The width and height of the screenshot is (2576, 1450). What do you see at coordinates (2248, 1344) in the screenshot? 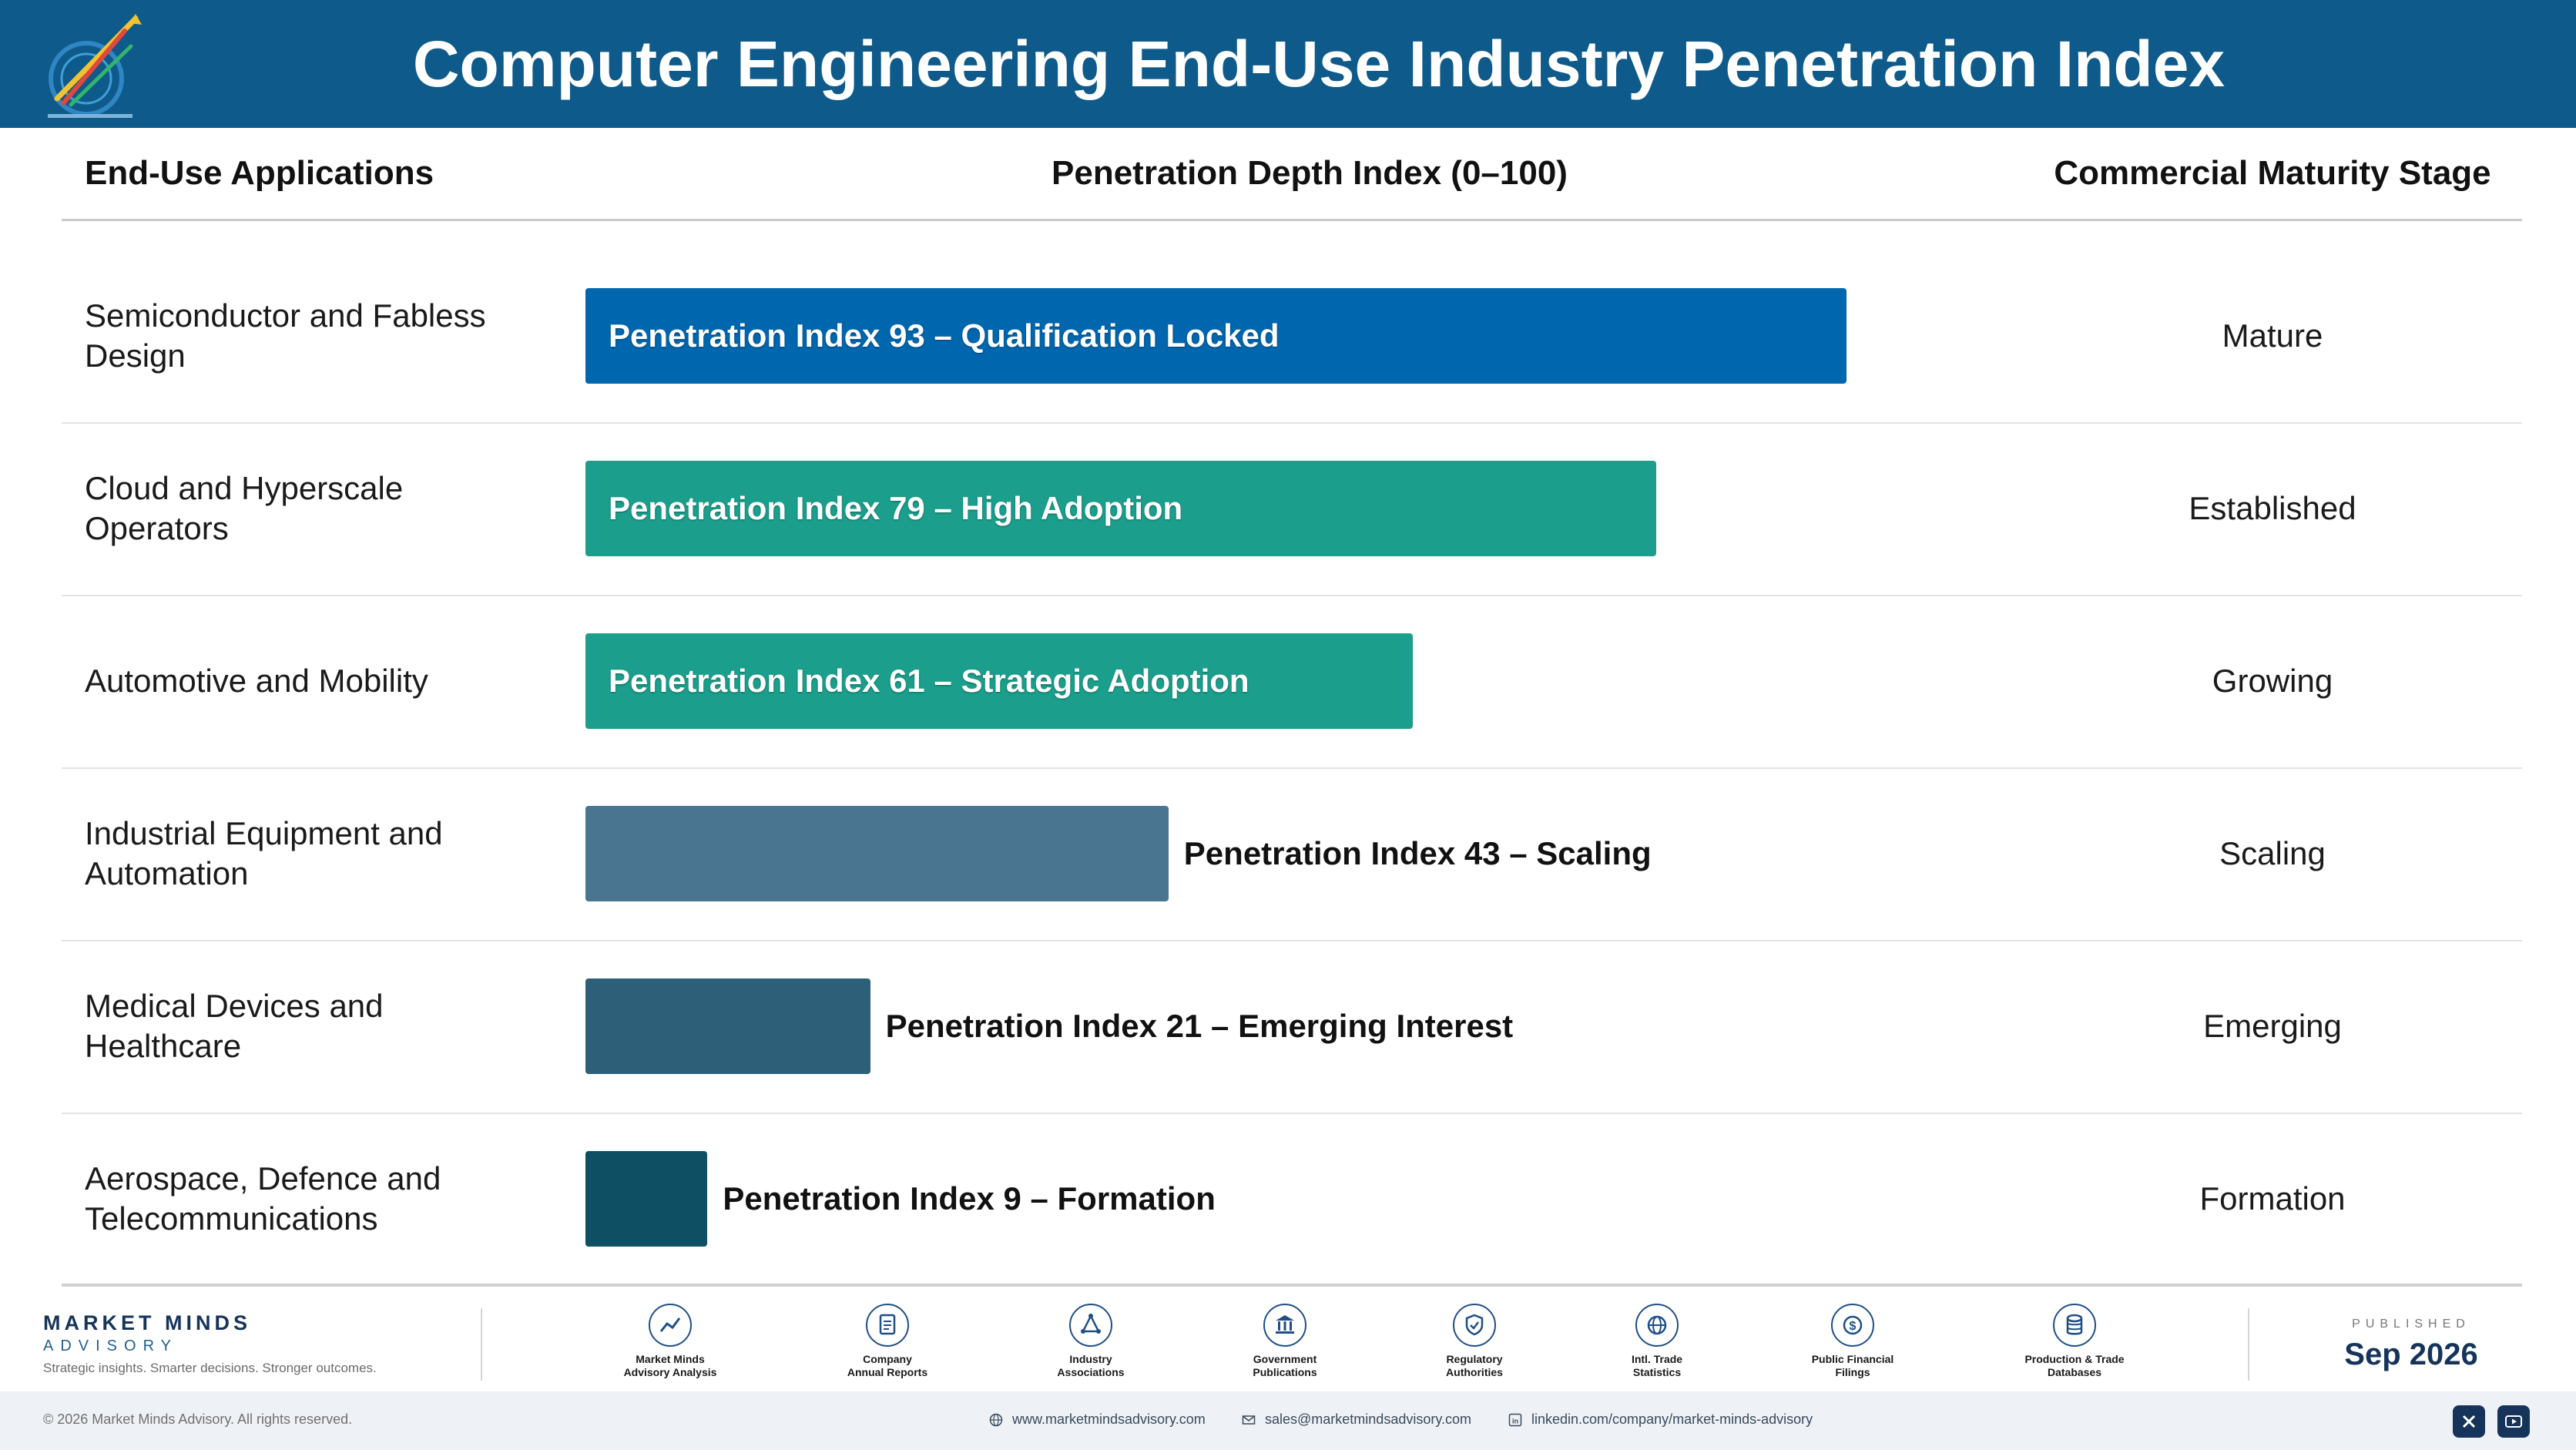
I see `footer-divider-right` at bounding box center [2248, 1344].